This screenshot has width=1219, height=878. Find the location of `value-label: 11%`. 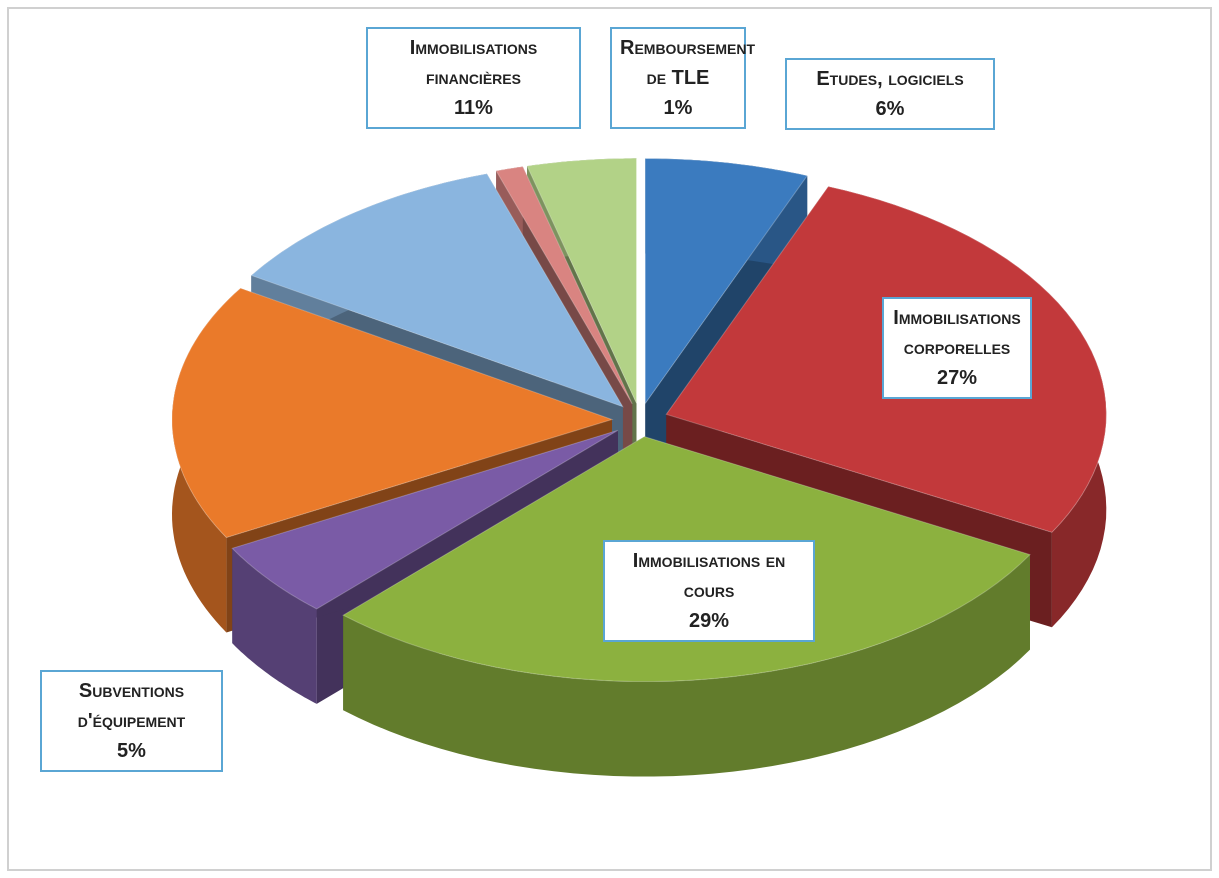

value-label: 11% is located at coordinates (473, 108).